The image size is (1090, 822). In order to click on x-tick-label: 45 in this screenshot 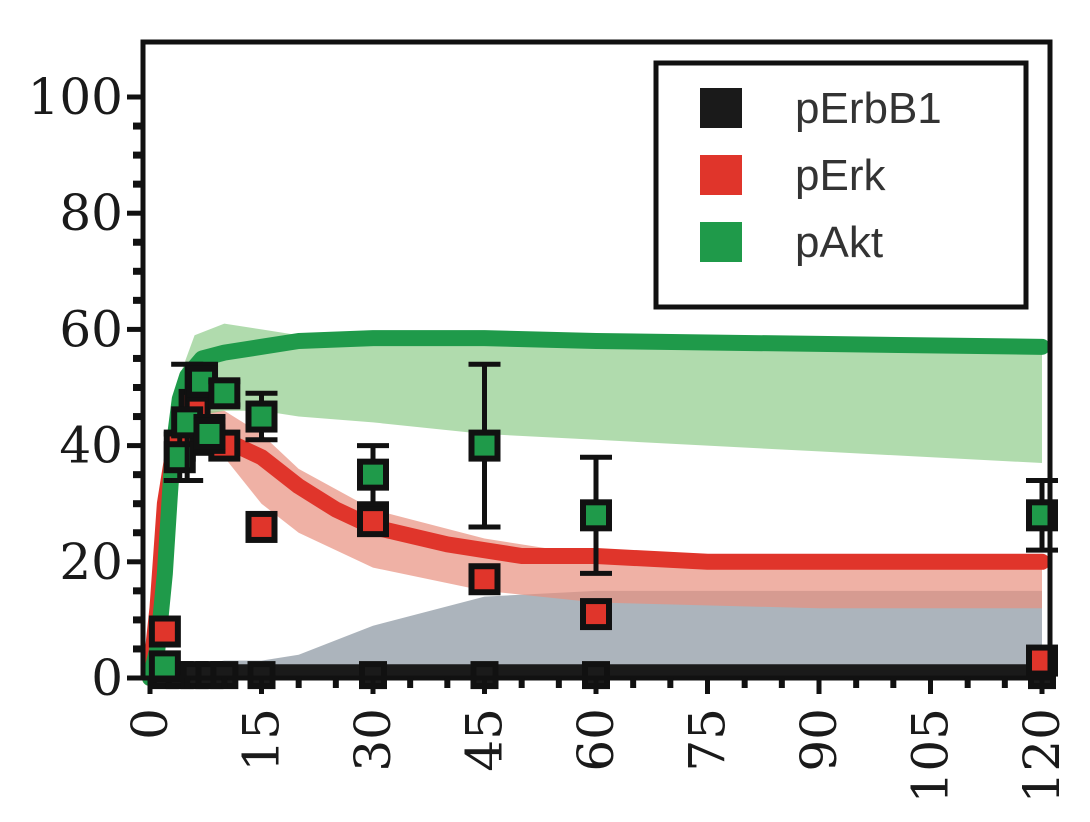, I will do `click(485, 740)`.